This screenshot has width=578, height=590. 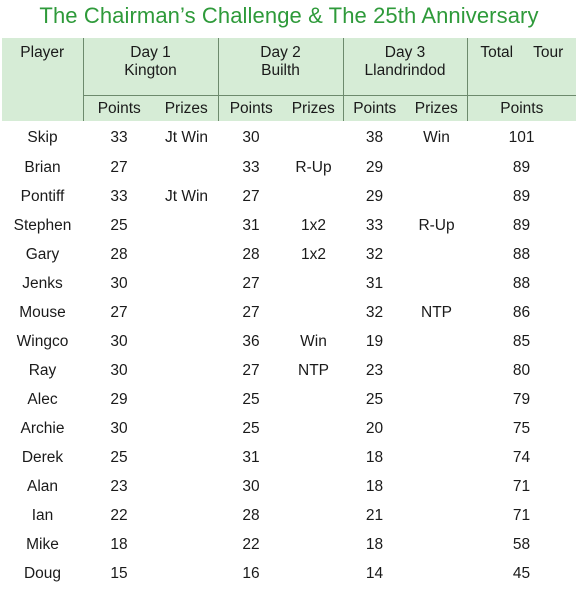 What do you see at coordinates (42, 486) in the screenshot?
I see `player-name-cell: Alan` at bounding box center [42, 486].